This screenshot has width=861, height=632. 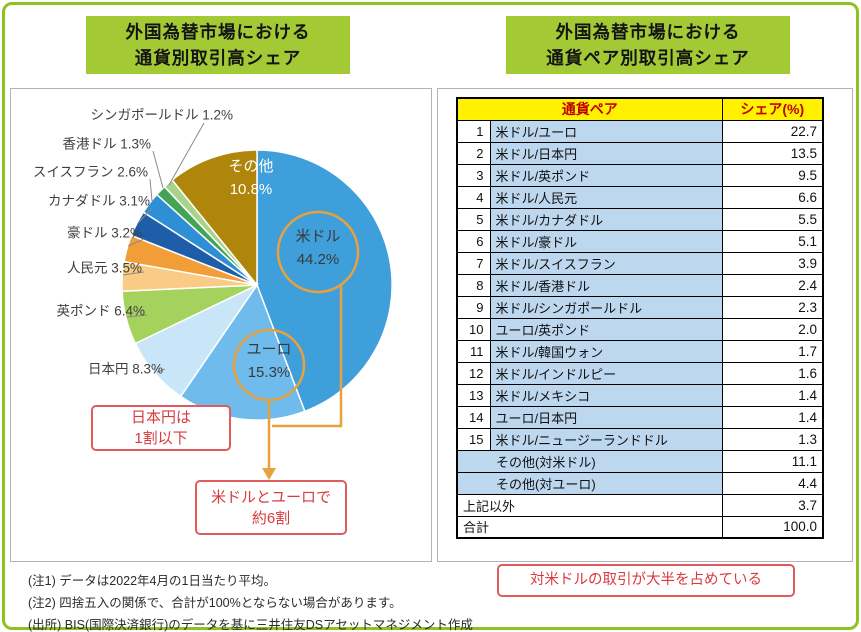 I want to click on table-row: 1 米ドル/ユーロ 22.7, so click(x=640, y=131).